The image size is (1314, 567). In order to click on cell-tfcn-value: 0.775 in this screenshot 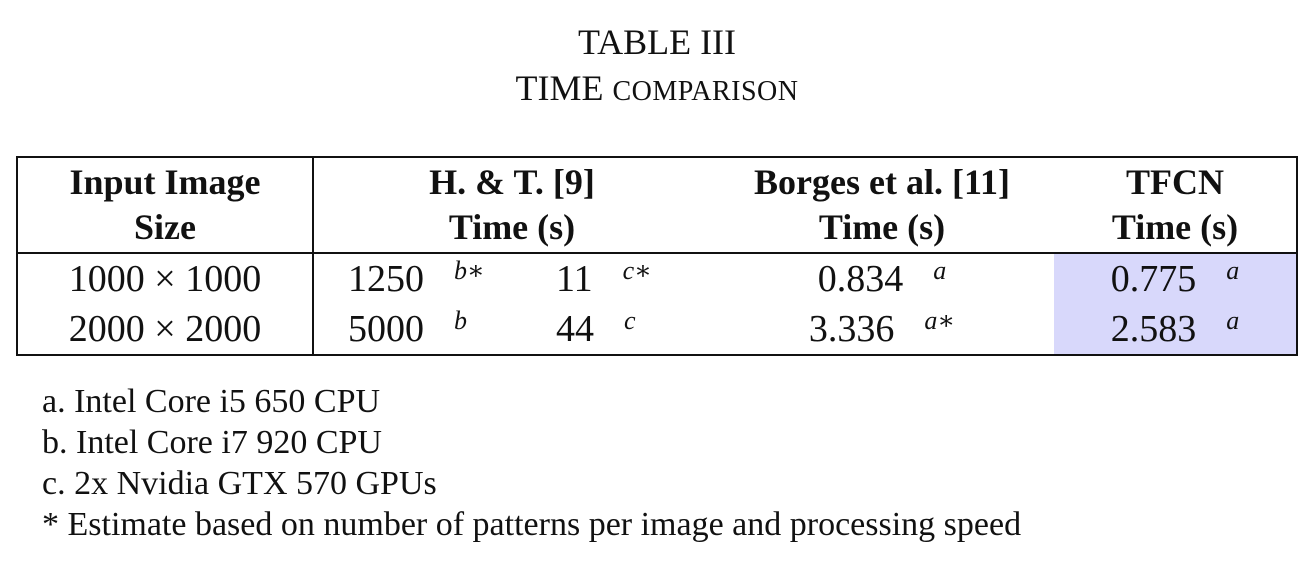, I will do `click(1153, 279)`.